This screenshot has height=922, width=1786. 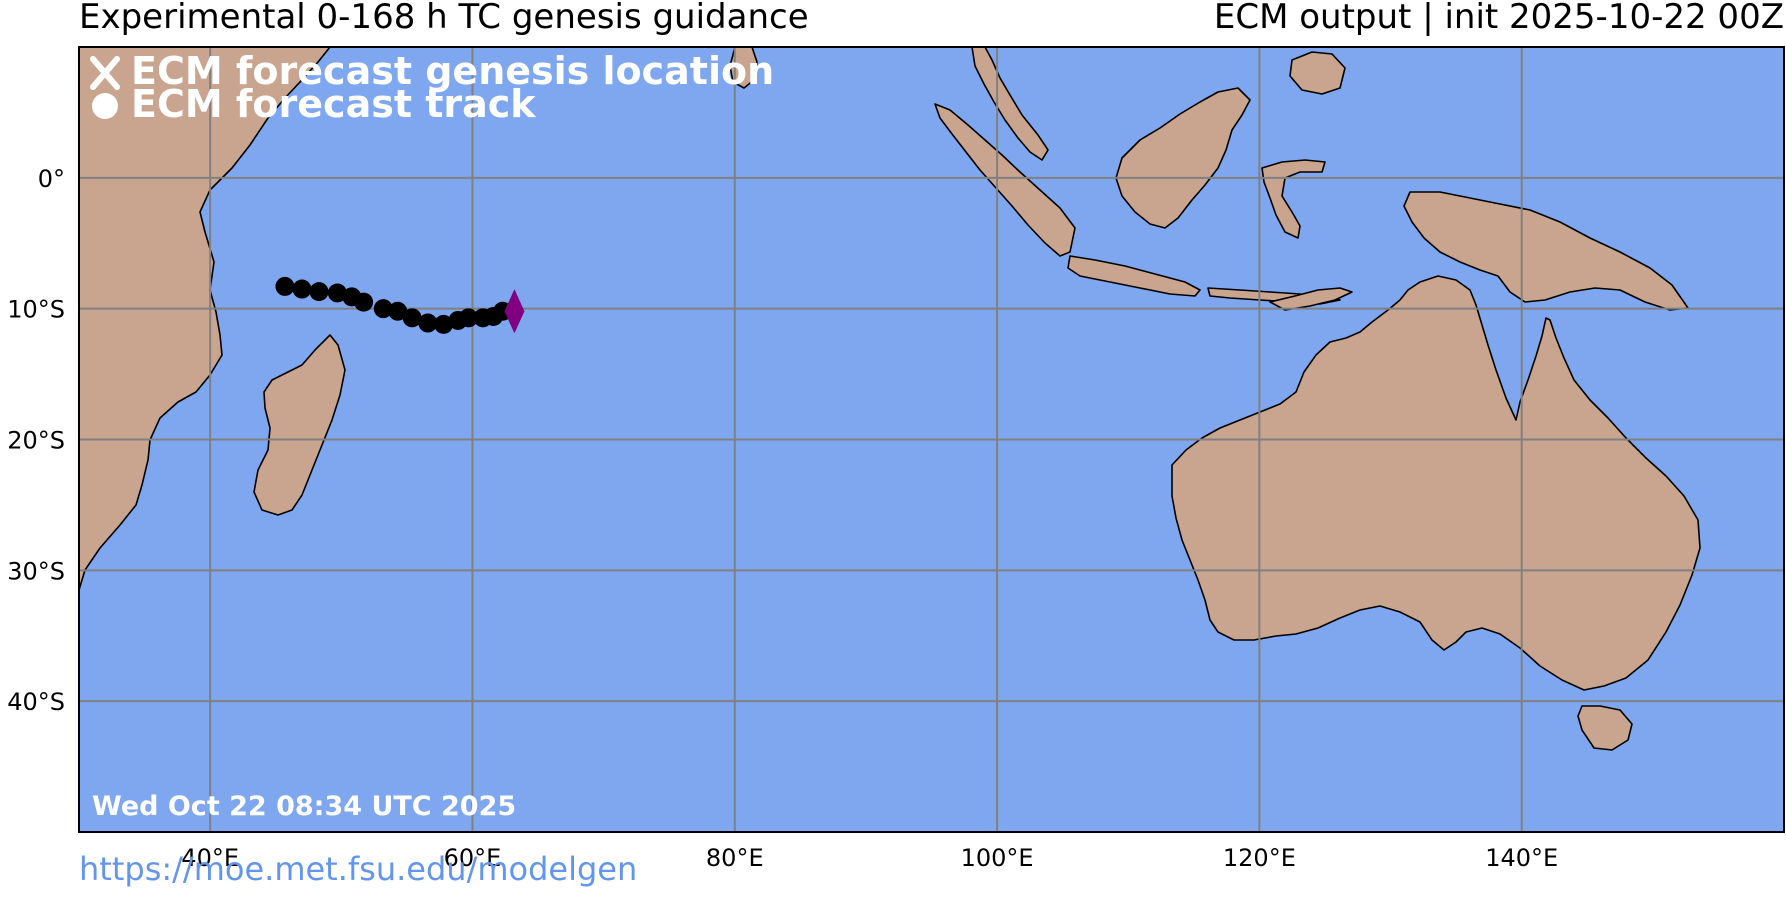 I want to click on landmass-borneo, so click(x=1183, y=158).